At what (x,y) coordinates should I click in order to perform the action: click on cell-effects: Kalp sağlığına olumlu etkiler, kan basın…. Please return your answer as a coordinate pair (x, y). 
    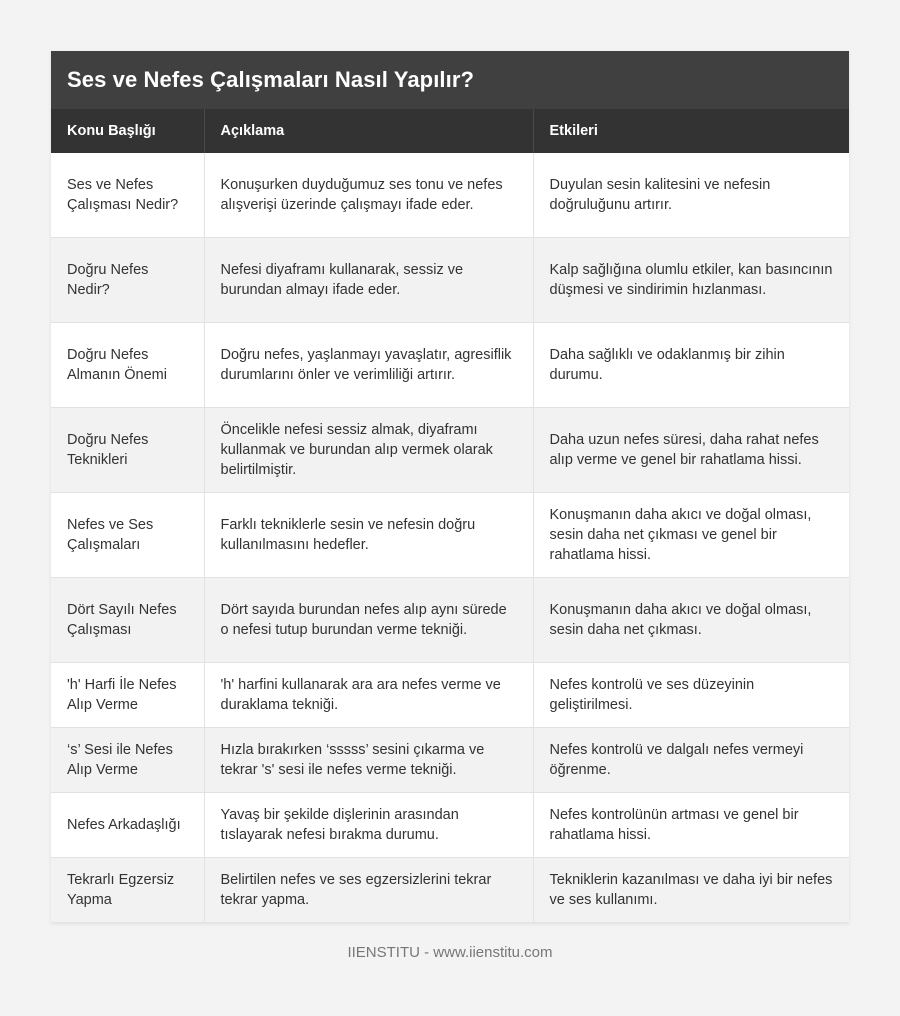
    Looking at the image, I should click on (691, 280).